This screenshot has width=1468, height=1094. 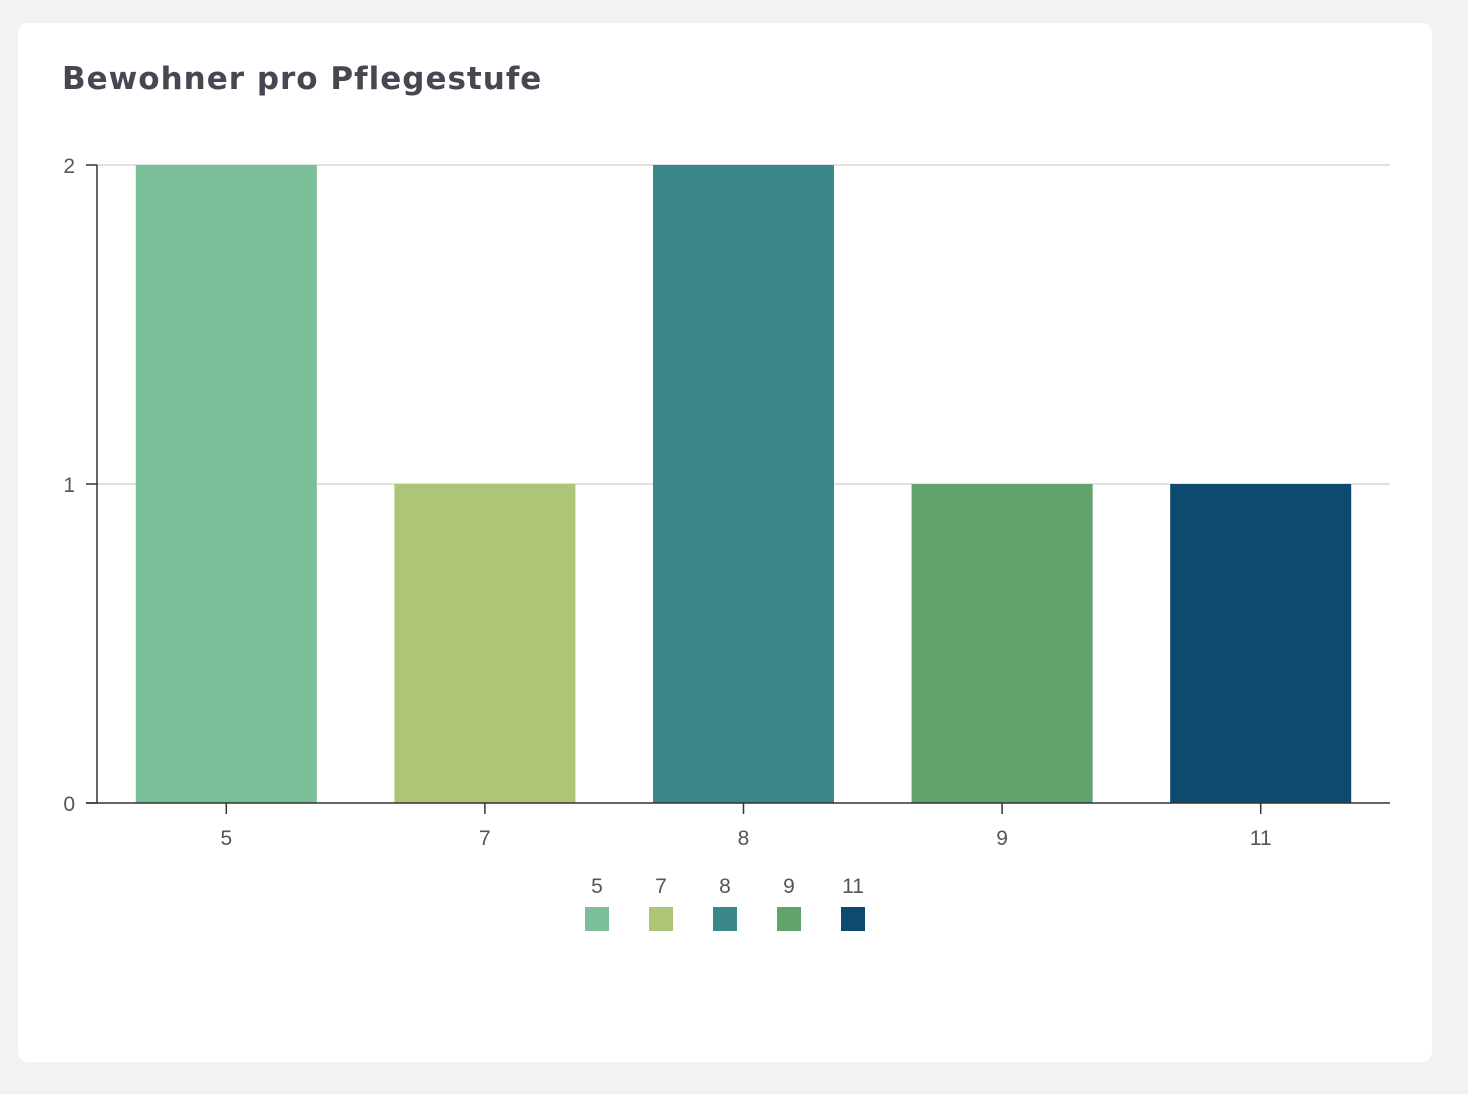 I want to click on x-tick-label: 7, so click(x=485, y=838).